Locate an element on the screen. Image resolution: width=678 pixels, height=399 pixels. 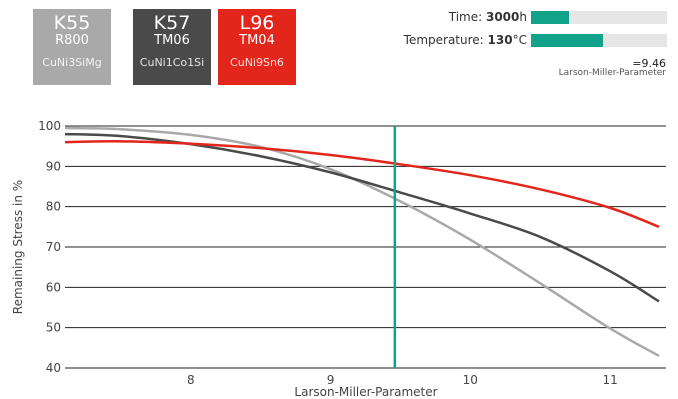
y-tick-label: 50 is located at coordinates (53, 328).